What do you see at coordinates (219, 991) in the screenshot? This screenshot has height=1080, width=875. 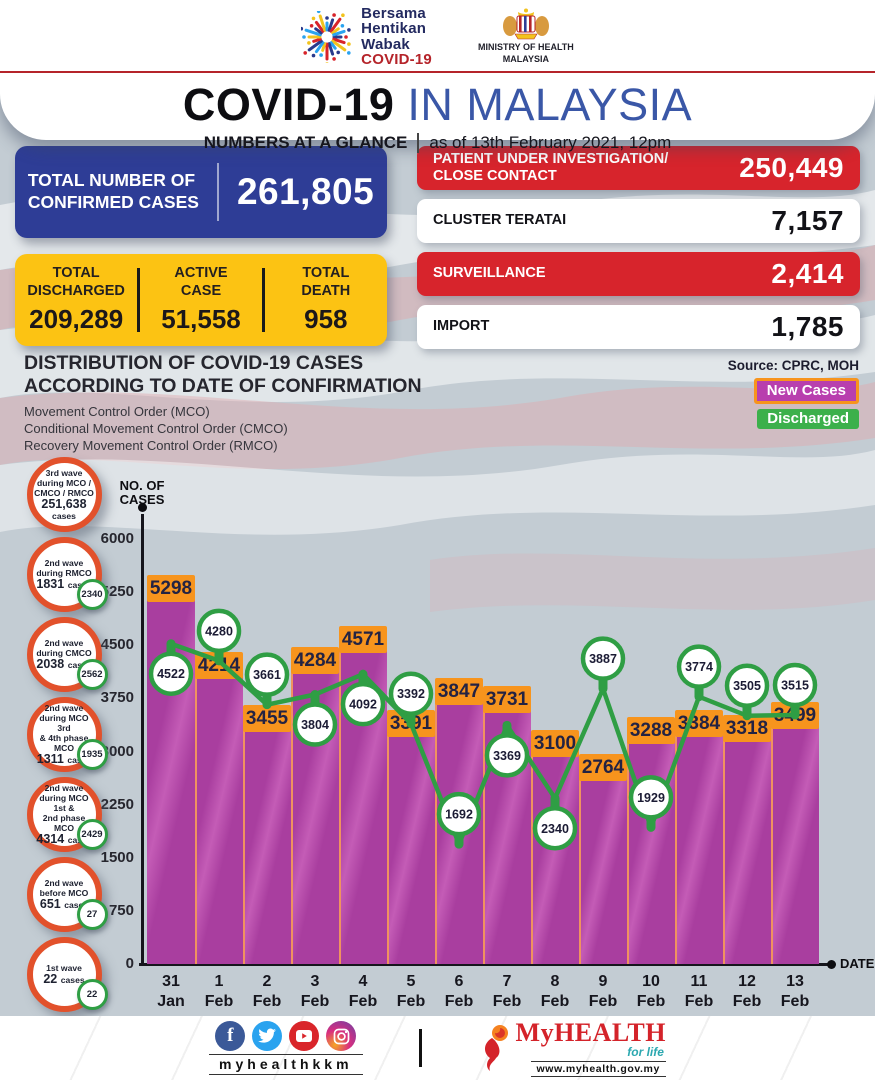 I see `x-tick-label: 1 Feb` at bounding box center [219, 991].